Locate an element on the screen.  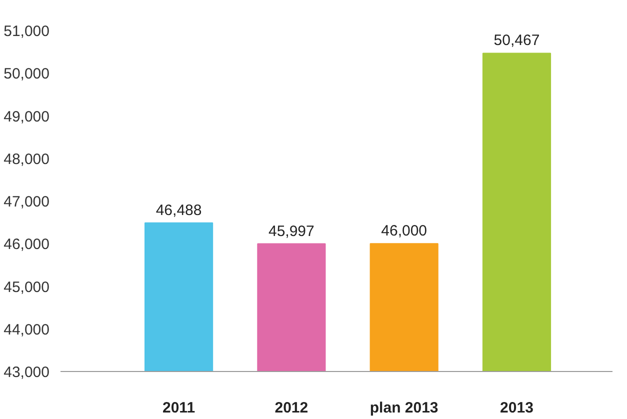
x-tick-label: 2011 is located at coordinates (179, 408).